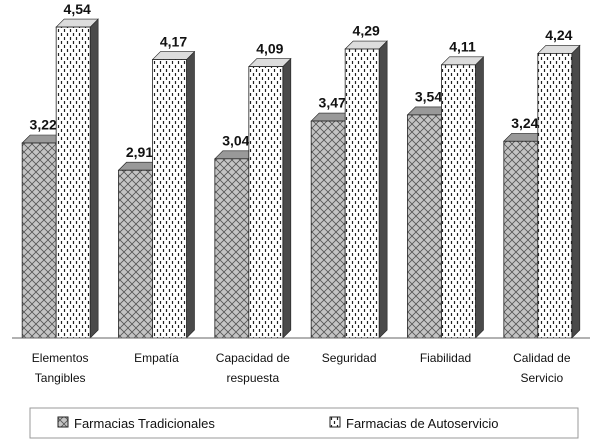 Image resolution: width=600 pixels, height=445 pixels. I want to click on value-label: 3,22, so click(43, 125).